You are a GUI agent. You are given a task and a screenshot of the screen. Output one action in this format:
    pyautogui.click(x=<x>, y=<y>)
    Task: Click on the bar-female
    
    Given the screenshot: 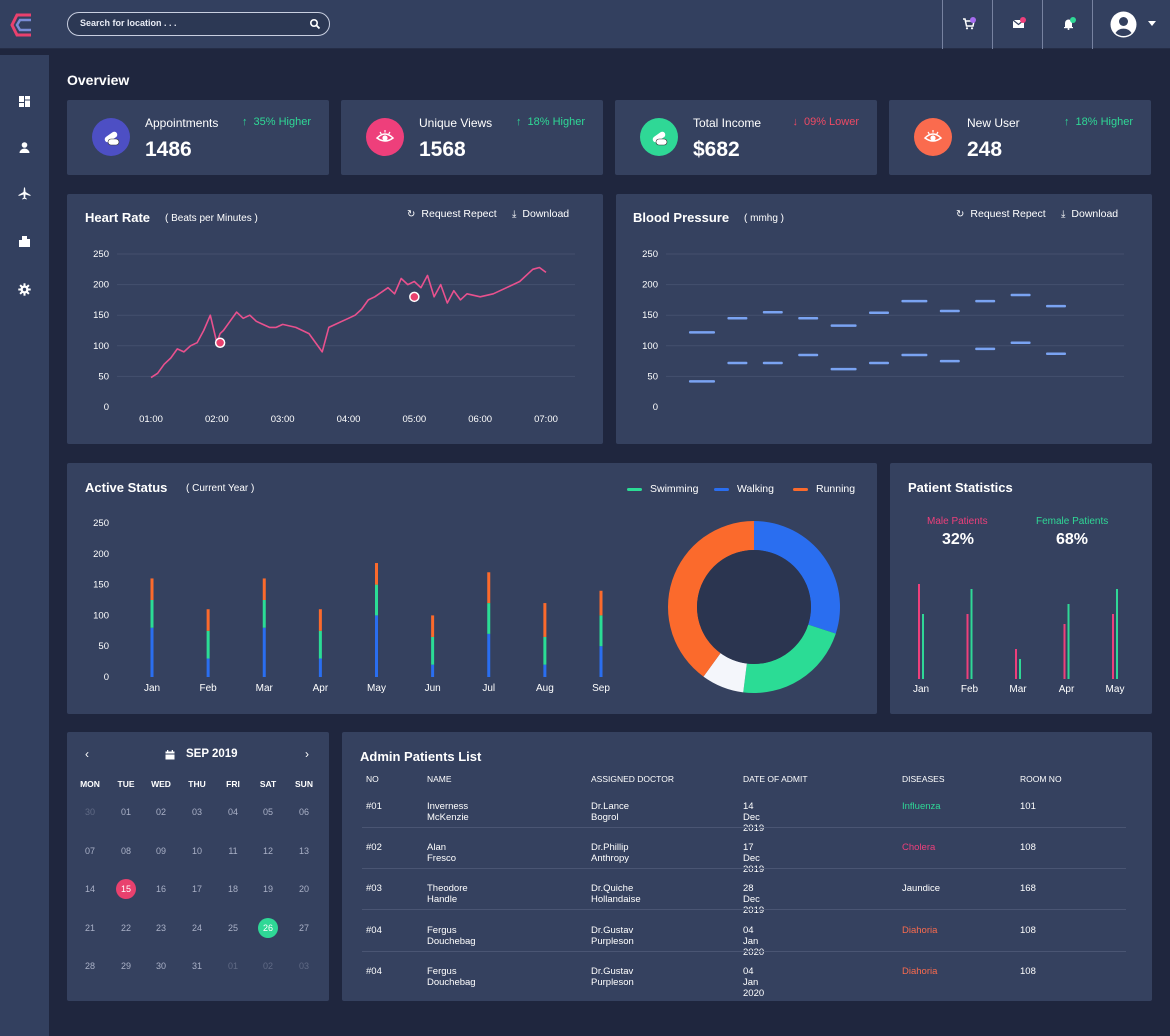 What is the action you would take?
    pyautogui.click(x=1068, y=641)
    